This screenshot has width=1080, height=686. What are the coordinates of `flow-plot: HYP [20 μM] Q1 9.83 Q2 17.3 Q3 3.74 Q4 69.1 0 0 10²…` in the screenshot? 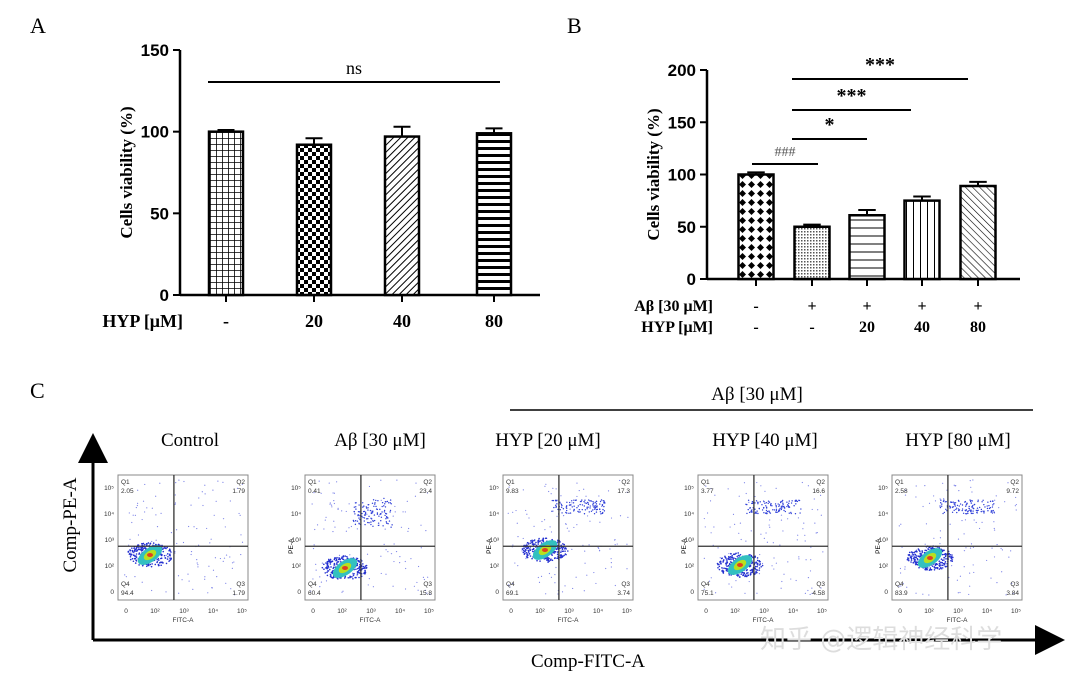 It's located at (560, 527).